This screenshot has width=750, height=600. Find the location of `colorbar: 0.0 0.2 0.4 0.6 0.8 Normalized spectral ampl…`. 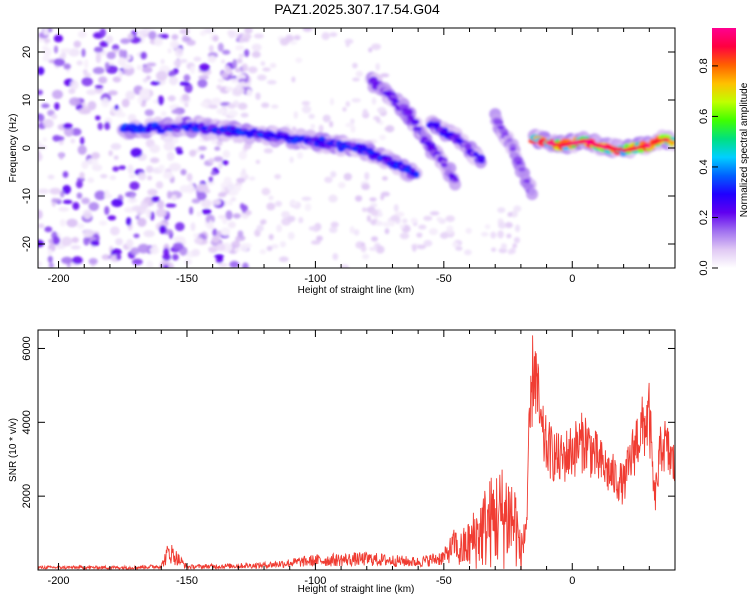

colorbar: 0.0 0.2 0.4 0.6 0.8 Normalized spectral ampl… is located at coordinates (724, 152).